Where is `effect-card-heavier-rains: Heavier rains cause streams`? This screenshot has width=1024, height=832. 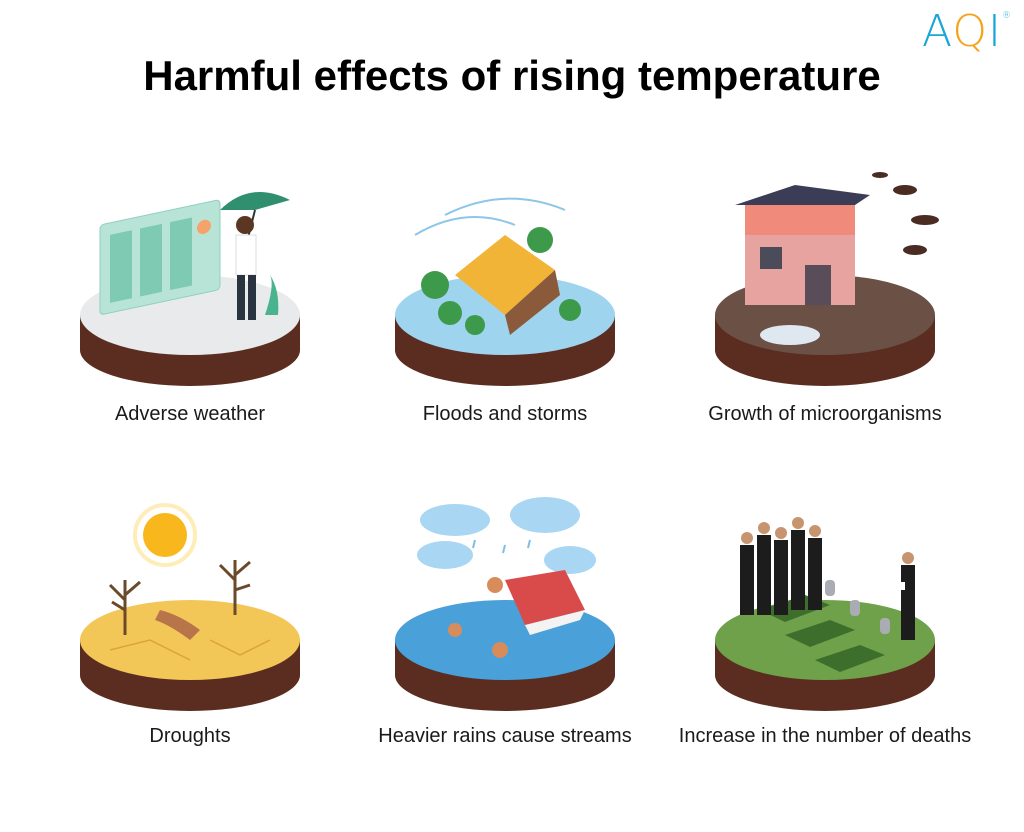
effect-card-heavier-rains: Heavier rains cause streams is located at coordinates (505, 635).